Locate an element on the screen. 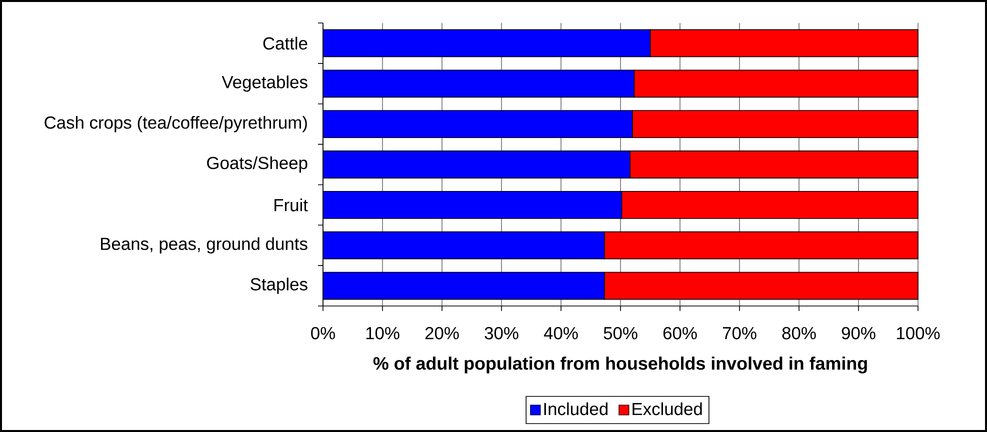 Image resolution: width=987 pixels, height=432 pixels. x-tick-label: 10% is located at coordinates (383, 333).